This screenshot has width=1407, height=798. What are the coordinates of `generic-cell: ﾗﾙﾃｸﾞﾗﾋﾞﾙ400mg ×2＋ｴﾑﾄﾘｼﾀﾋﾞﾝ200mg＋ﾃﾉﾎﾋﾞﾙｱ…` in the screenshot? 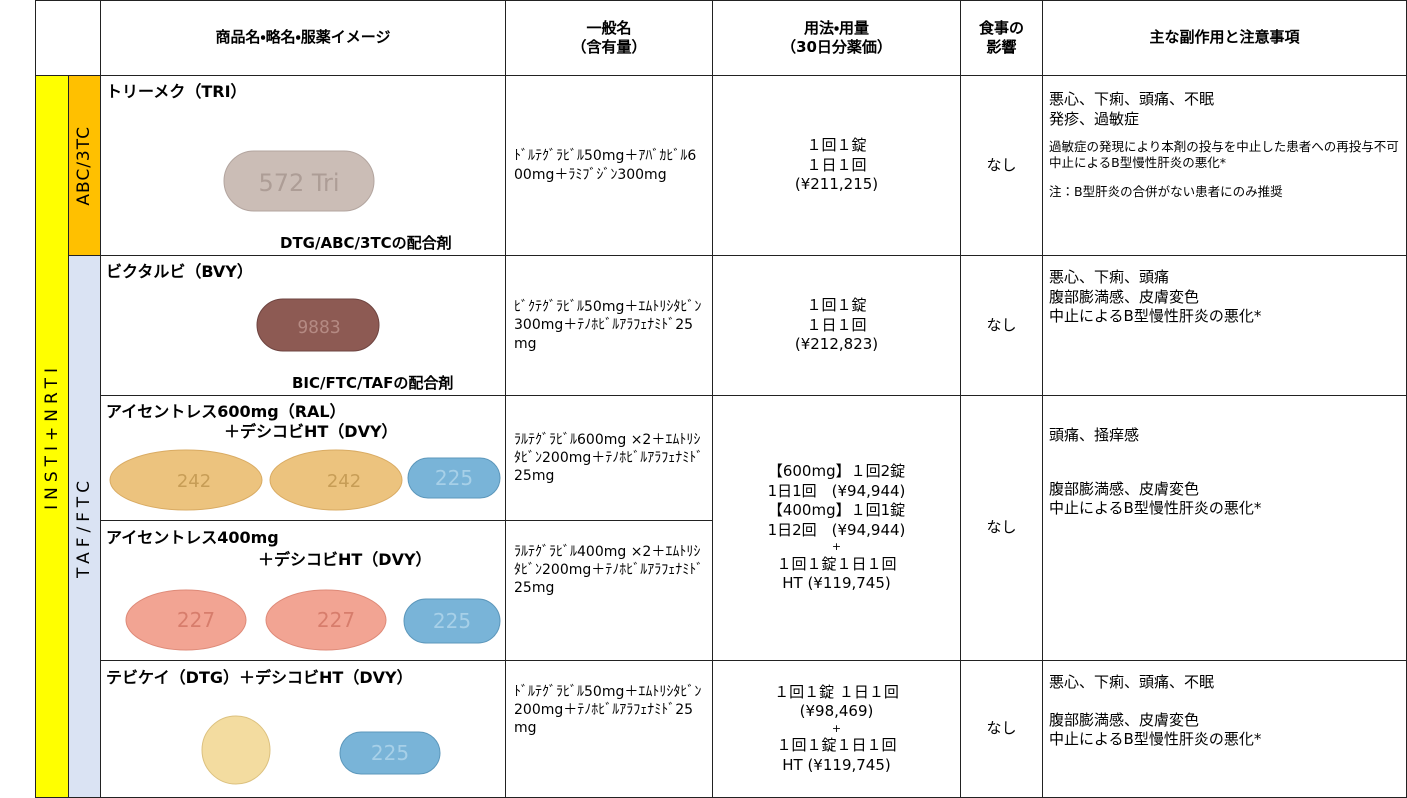 It's located at (609, 590).